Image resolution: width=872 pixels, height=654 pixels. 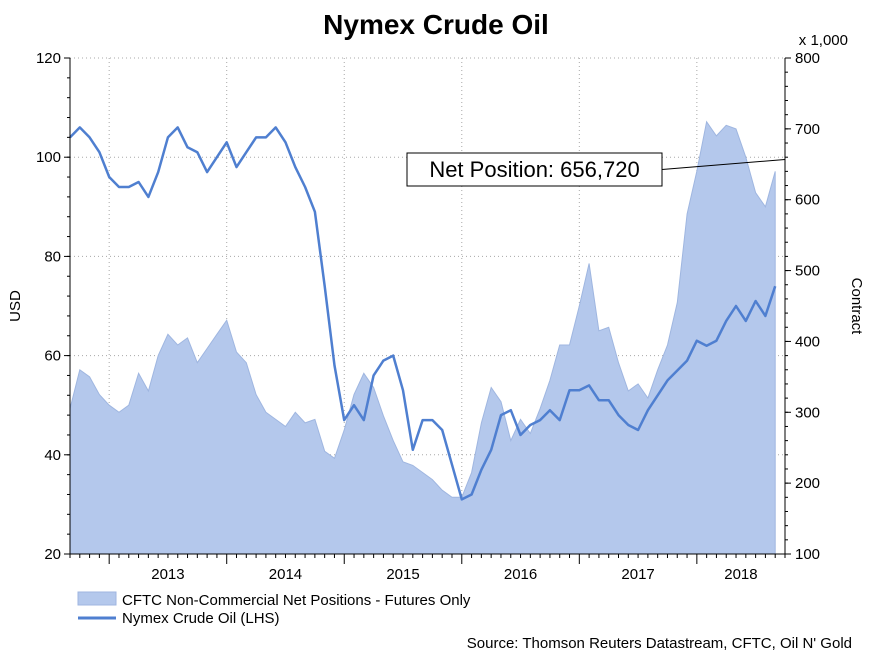 I want to click on left-tick-label: 120, so click(x=48, y=58).